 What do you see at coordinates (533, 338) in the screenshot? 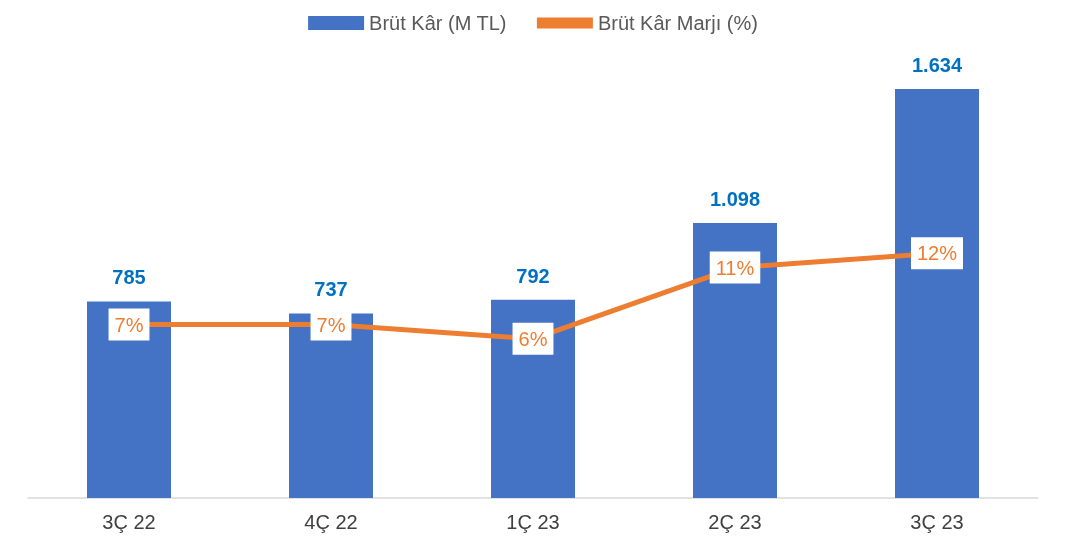
I see `data-label: 6%` at bounding box center [533, 338].